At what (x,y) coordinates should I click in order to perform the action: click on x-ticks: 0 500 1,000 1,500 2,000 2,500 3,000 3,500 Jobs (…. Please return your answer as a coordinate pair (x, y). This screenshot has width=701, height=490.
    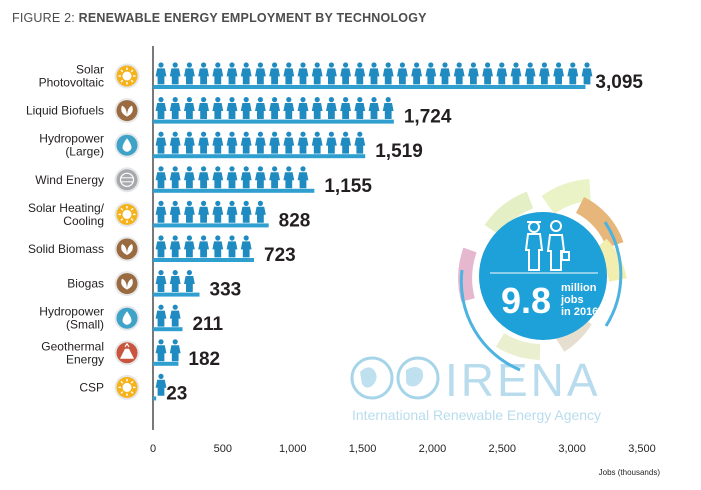
    Looking at the image, I should click on (405, 460).